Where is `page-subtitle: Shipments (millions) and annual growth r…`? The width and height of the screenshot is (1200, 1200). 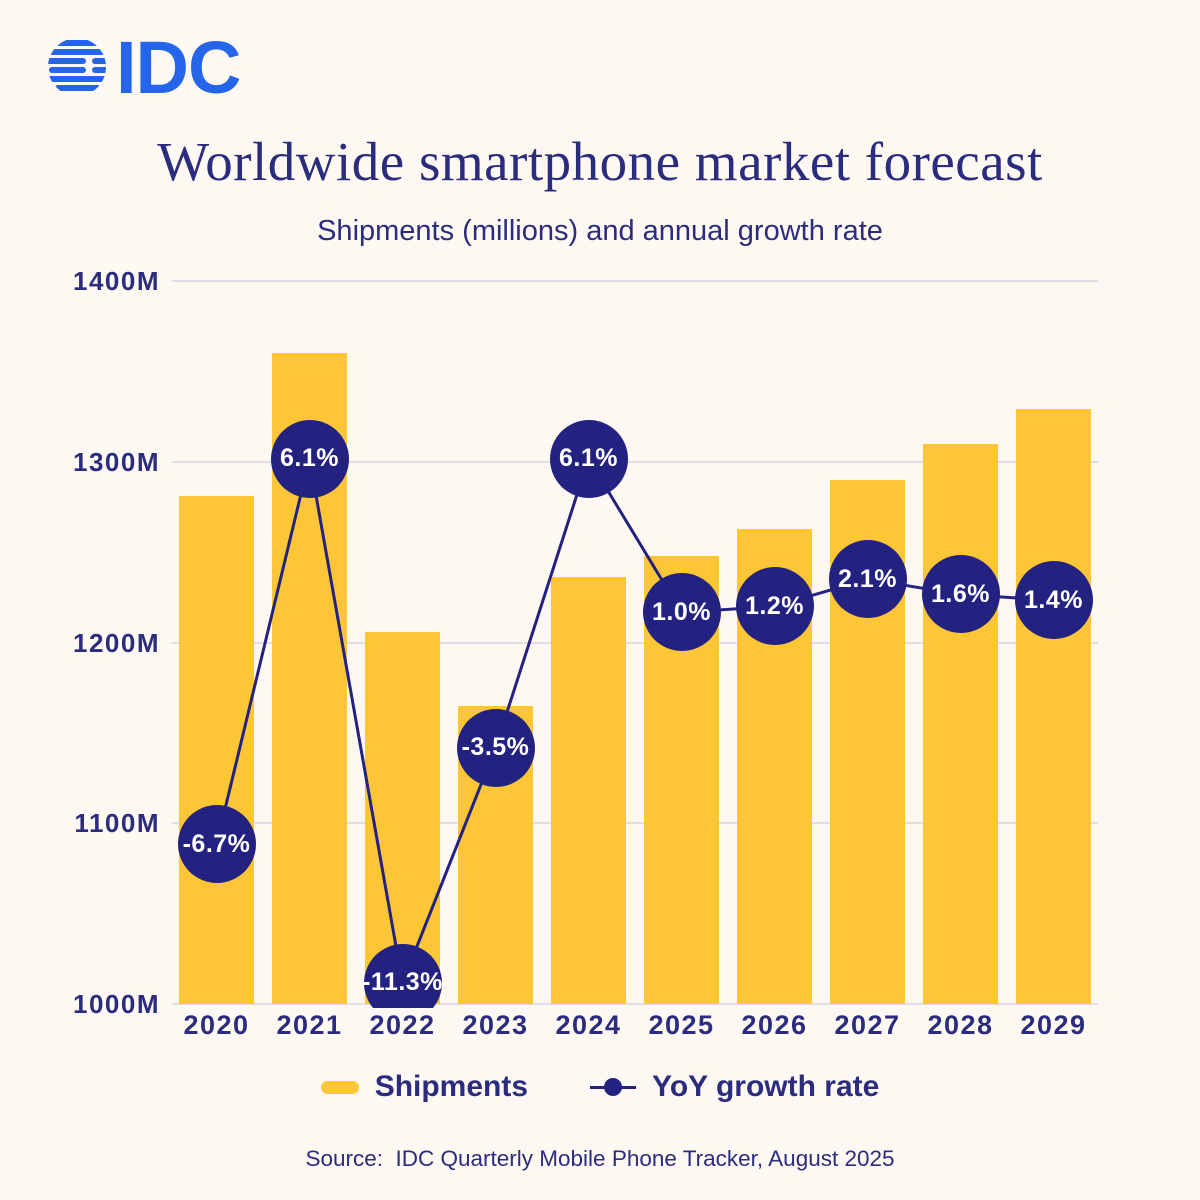 page-subtitle: Shipments (millions) and annual growth r… is located at coordinates (600, 231).